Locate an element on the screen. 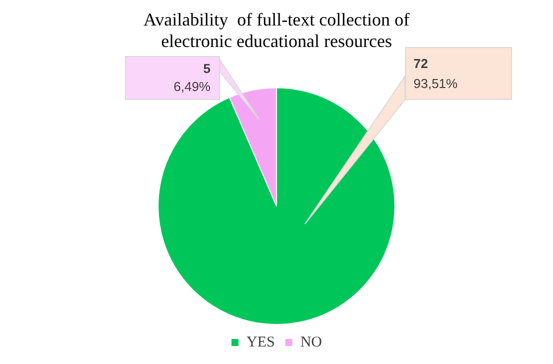 This screenshot has height=364, width=553. legend-label: YES is located at coordinates (260, 342).